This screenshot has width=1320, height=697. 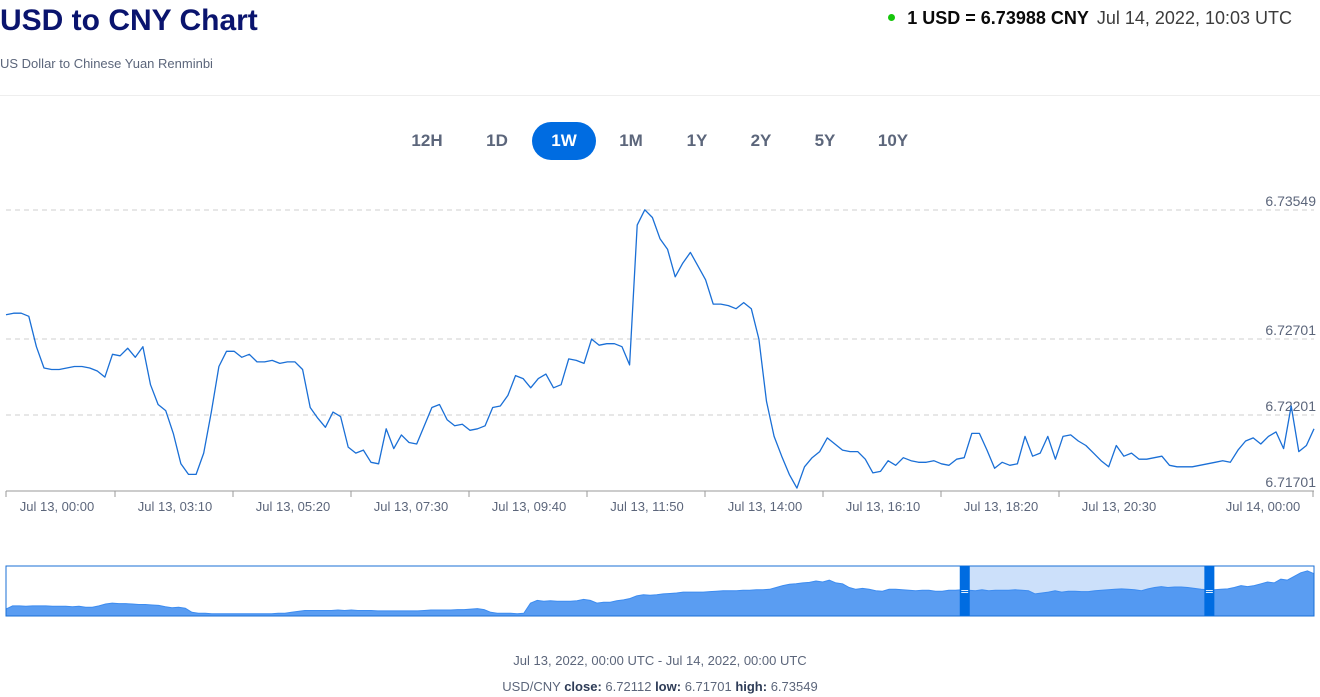 I want to click on pair-label: USD/CNY, so click(x=531, y=686).